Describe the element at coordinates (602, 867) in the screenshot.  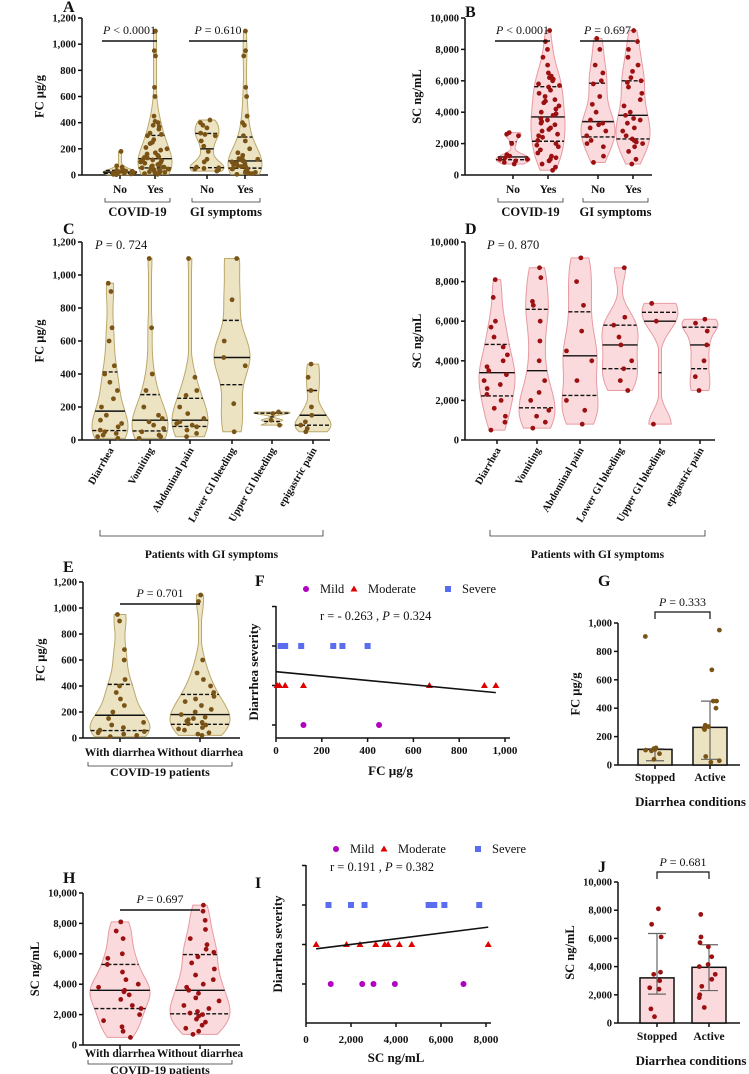
I see `panel-label: J` at that location.